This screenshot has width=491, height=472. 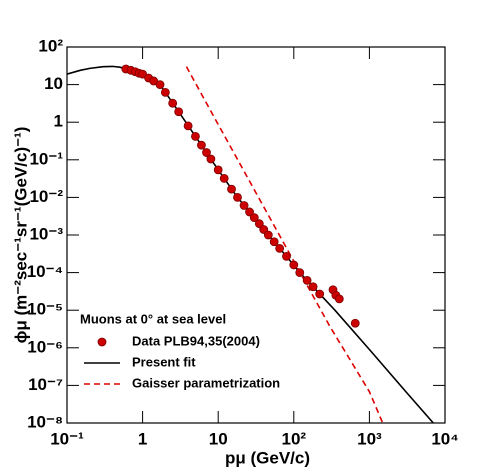 I want to click on x-tick-label: 10⁻¹, so click(x=67, y=438).